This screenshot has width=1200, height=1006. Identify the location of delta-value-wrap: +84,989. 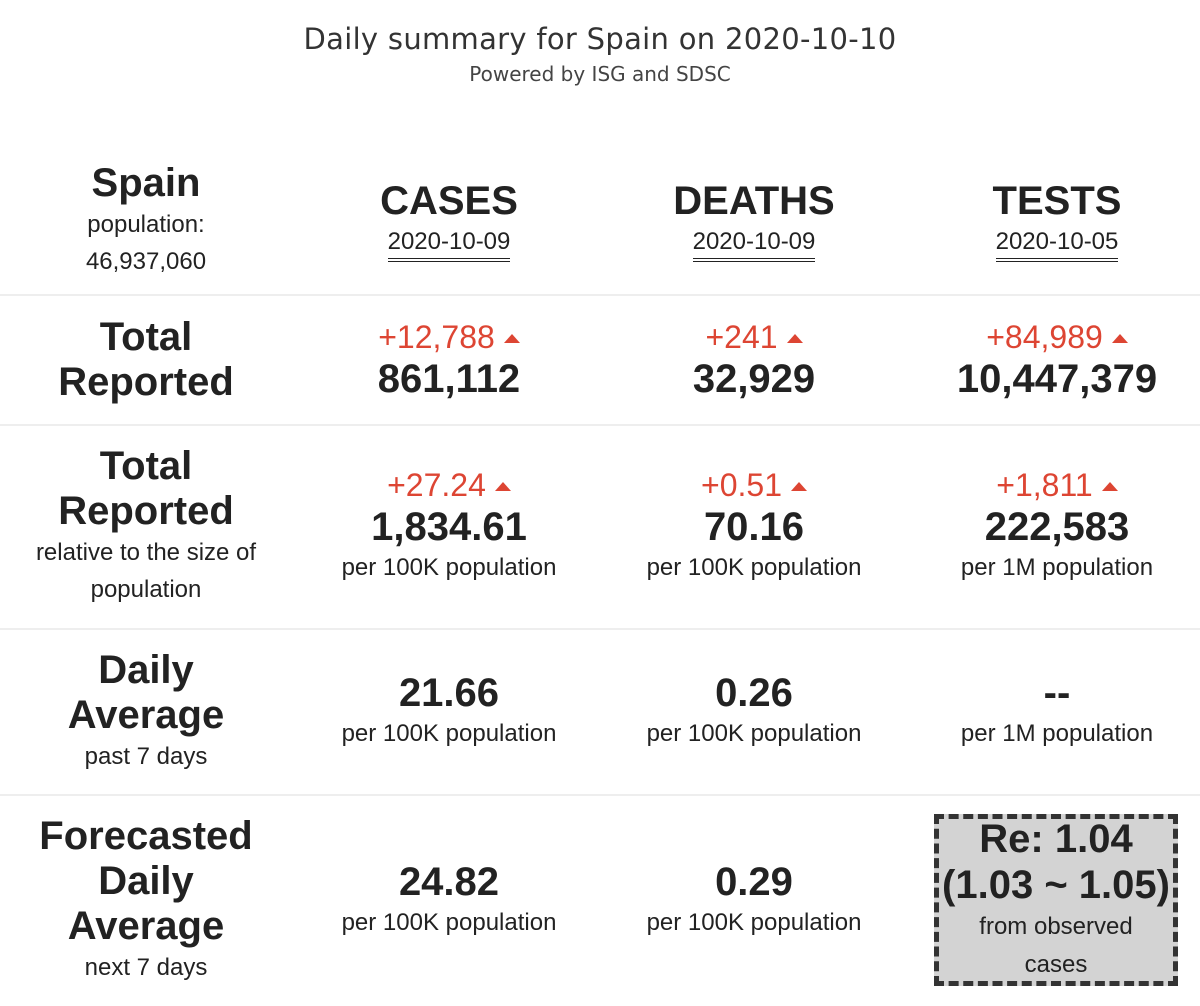
(1057, 337).